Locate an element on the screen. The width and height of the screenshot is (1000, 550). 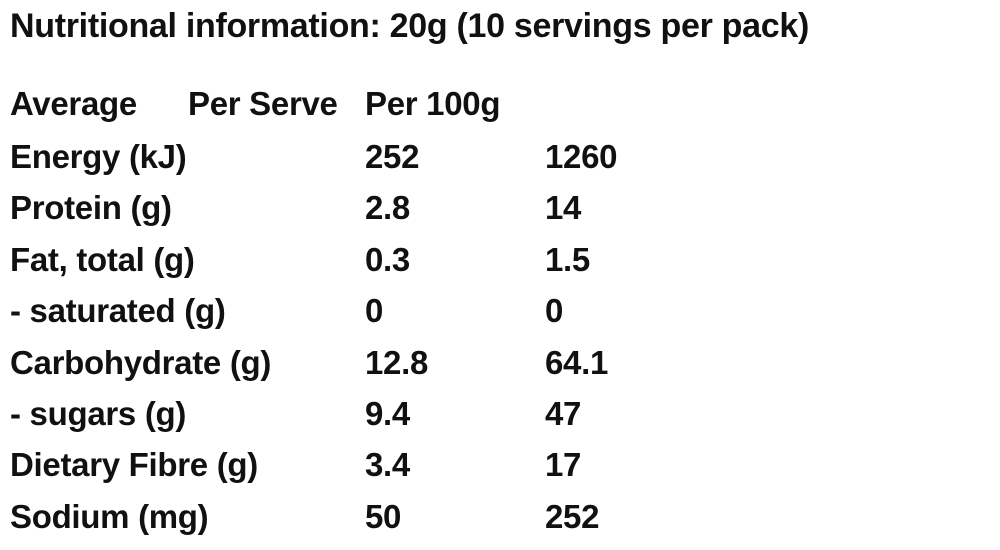
row-label: - sugars (g) is located at coordinates (98, 413).